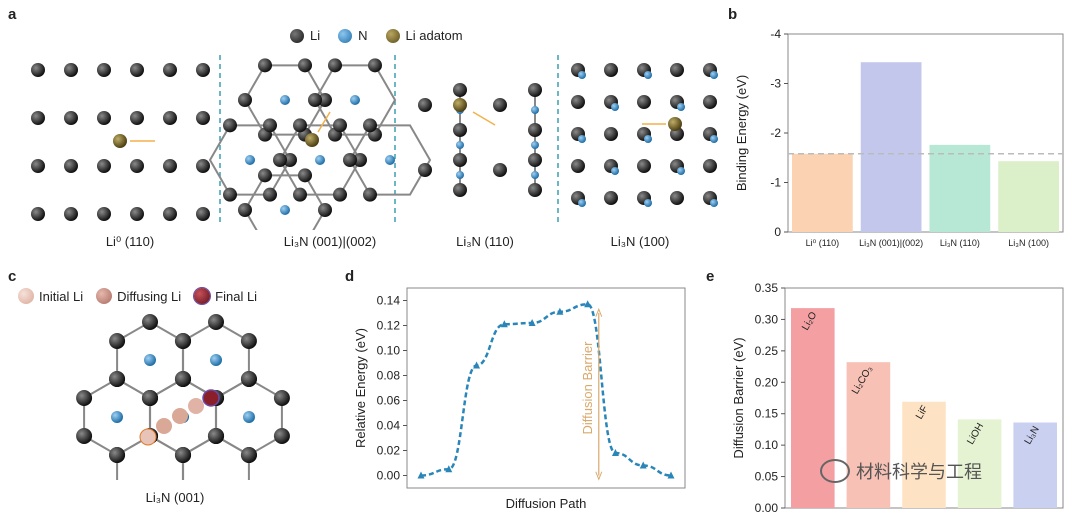  Describe the element at coordinates (202, 296) in the screenshot. I see `final-li-icon` at that location.